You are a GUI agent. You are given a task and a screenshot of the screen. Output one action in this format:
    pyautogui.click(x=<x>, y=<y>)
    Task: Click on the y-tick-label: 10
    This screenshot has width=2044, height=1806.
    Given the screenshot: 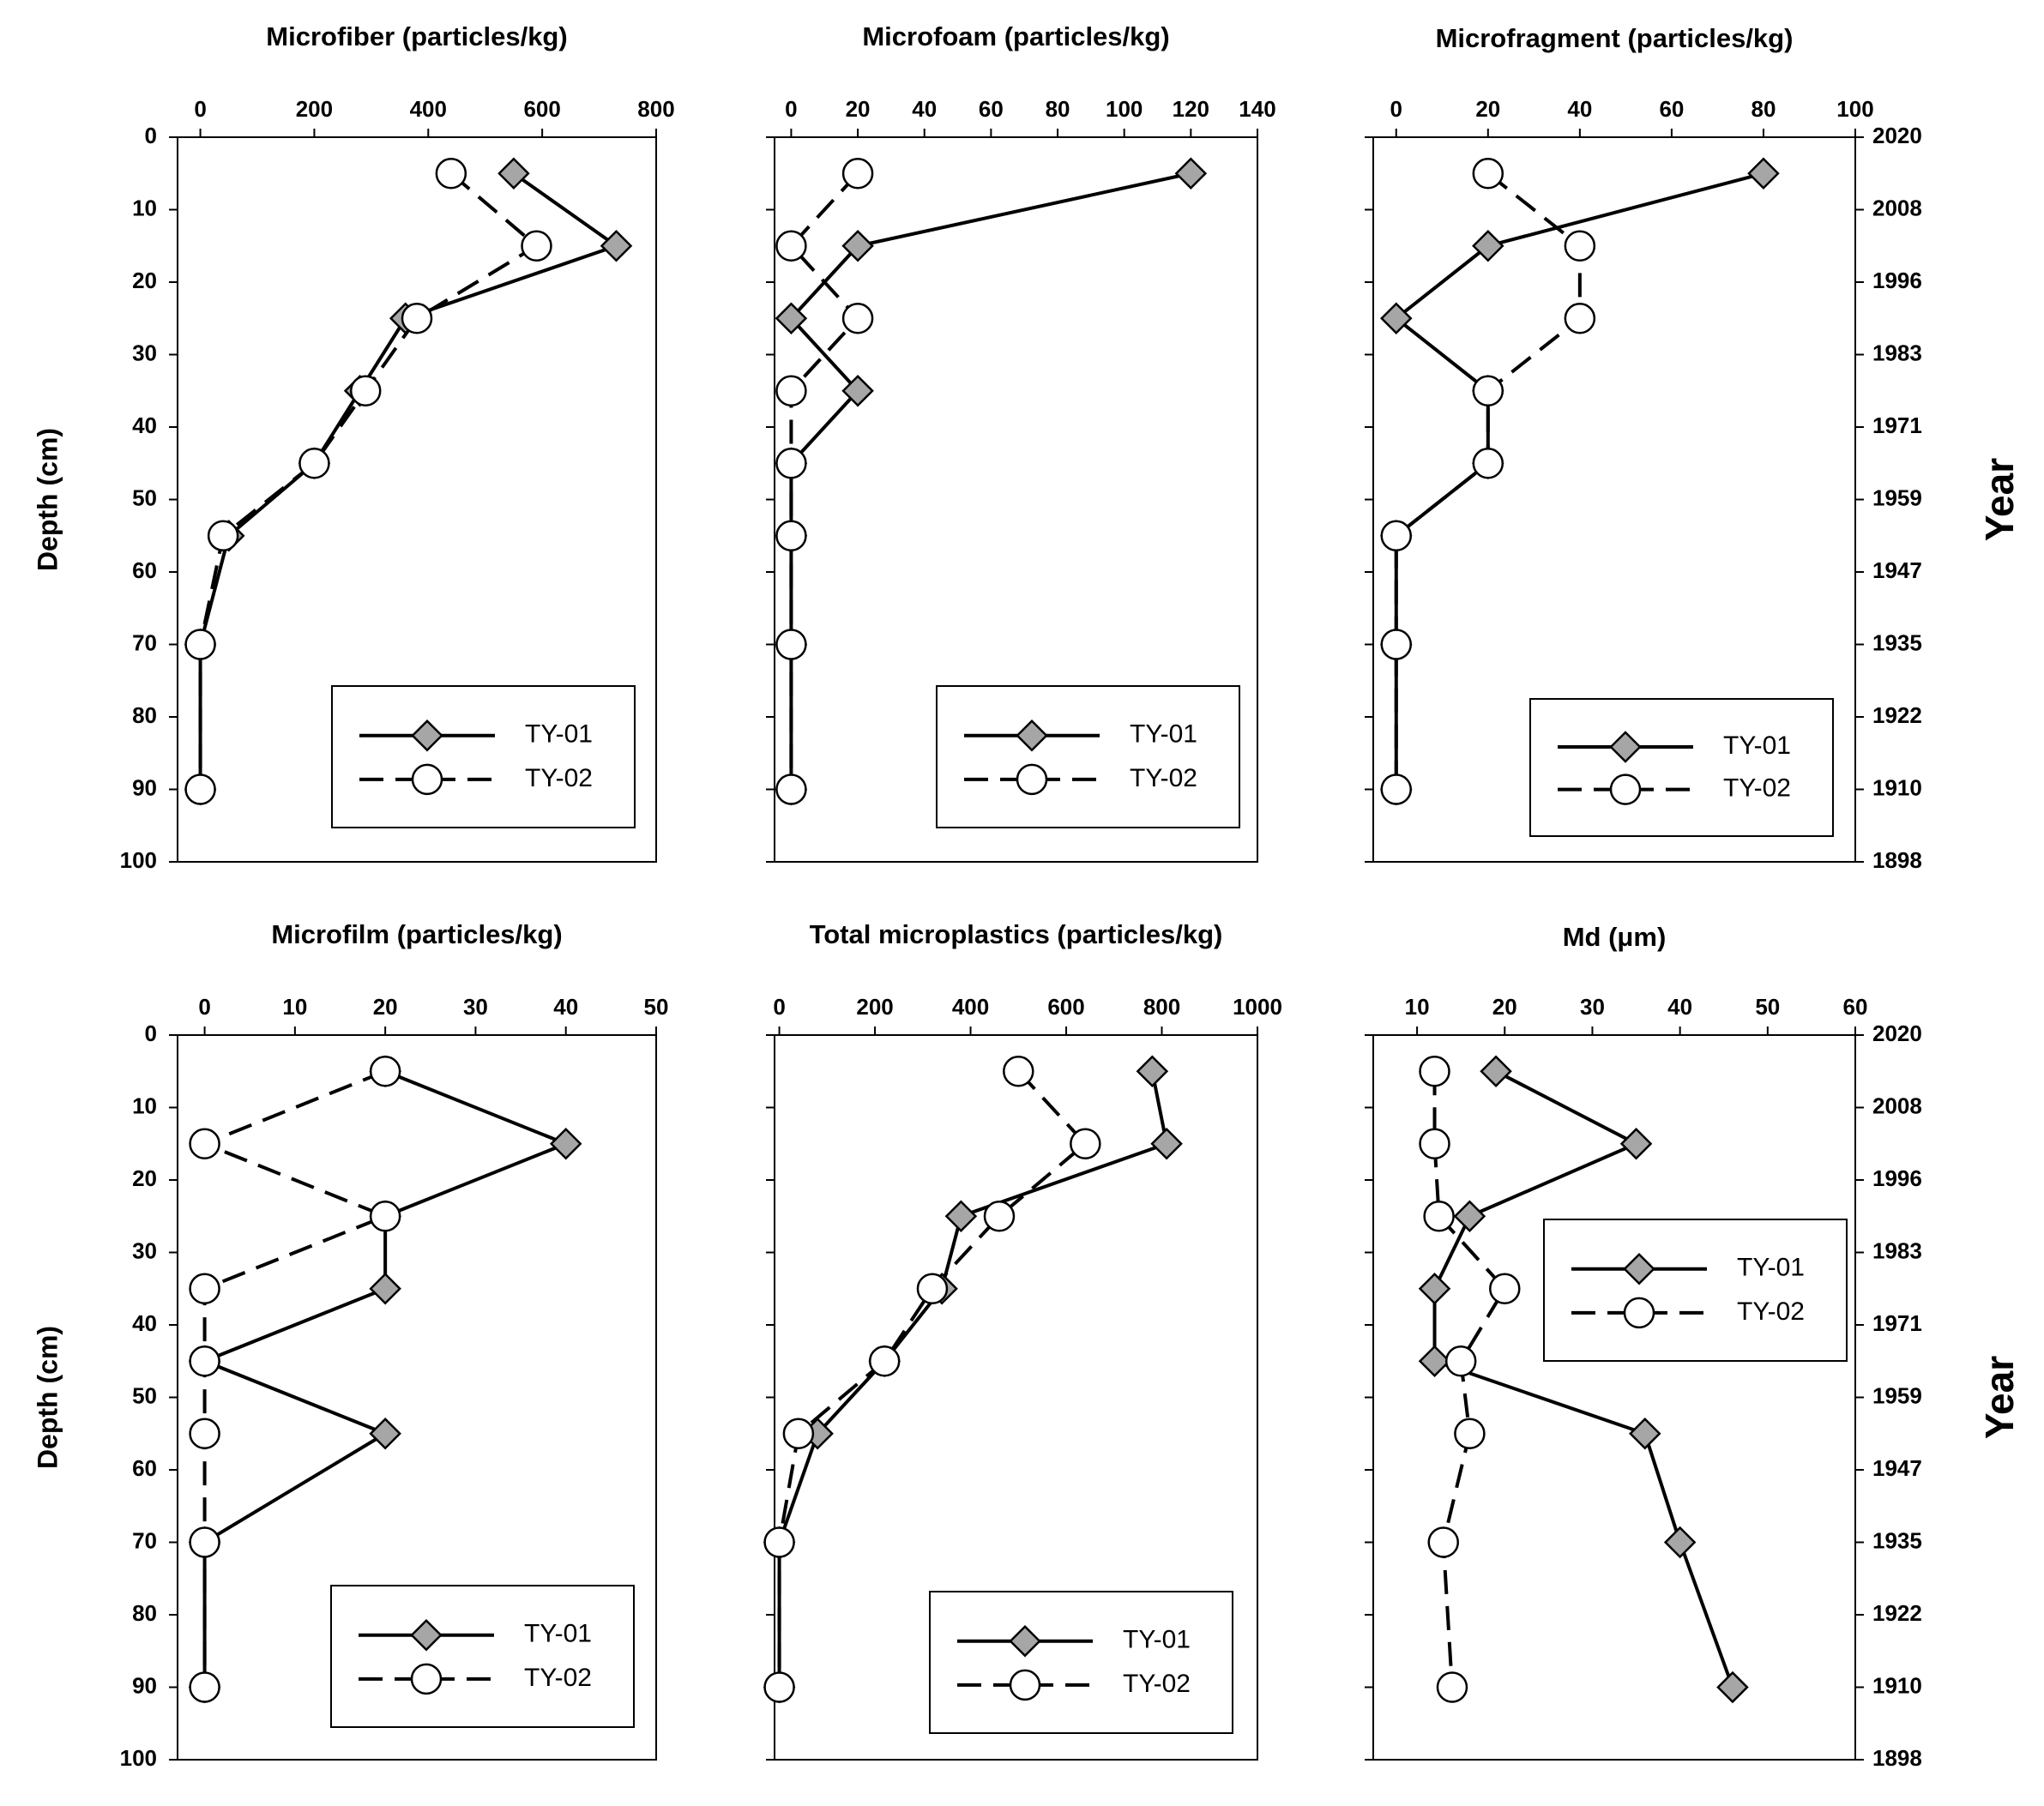 What is the action you would take?
    pyautogui.click(x=144, y=1105)
    